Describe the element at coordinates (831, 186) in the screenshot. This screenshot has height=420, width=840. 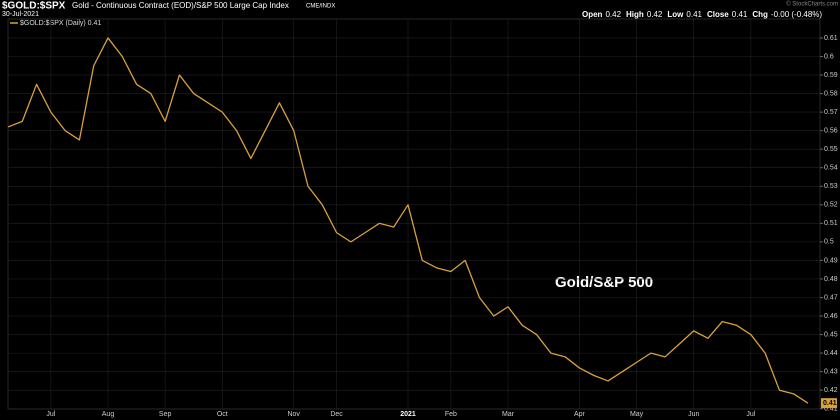
I see `y-tick-label: 0.53` at that location.